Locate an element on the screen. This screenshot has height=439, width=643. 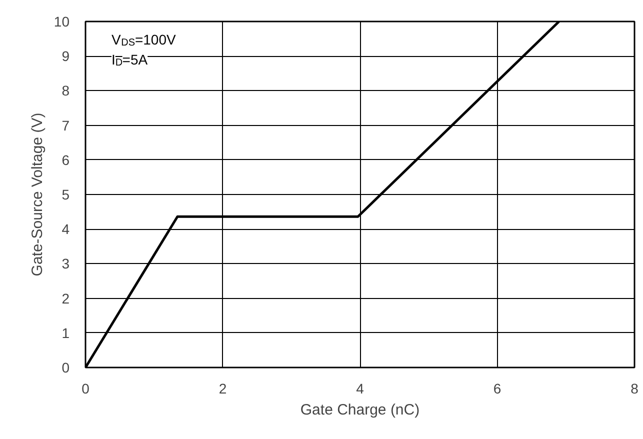
y-tick-label: 8 is located at coordinates (66, 90).